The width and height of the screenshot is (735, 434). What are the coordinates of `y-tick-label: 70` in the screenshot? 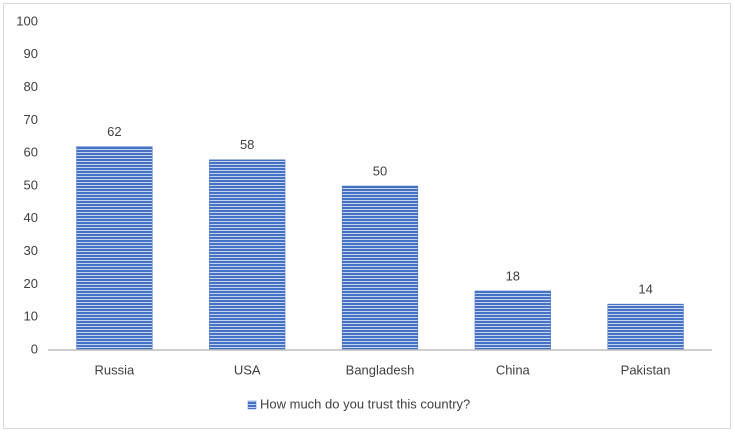 It's located at (31, 119).